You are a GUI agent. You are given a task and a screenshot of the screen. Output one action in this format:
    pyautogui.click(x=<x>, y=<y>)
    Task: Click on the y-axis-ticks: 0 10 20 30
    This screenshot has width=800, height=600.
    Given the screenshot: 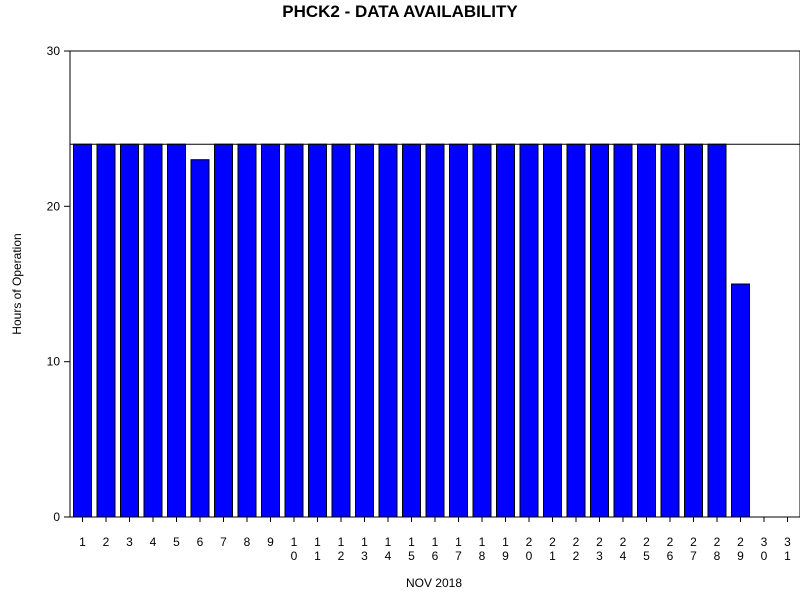 What is the action you would take?
    pyautogui.click(x=58, y=284)
    